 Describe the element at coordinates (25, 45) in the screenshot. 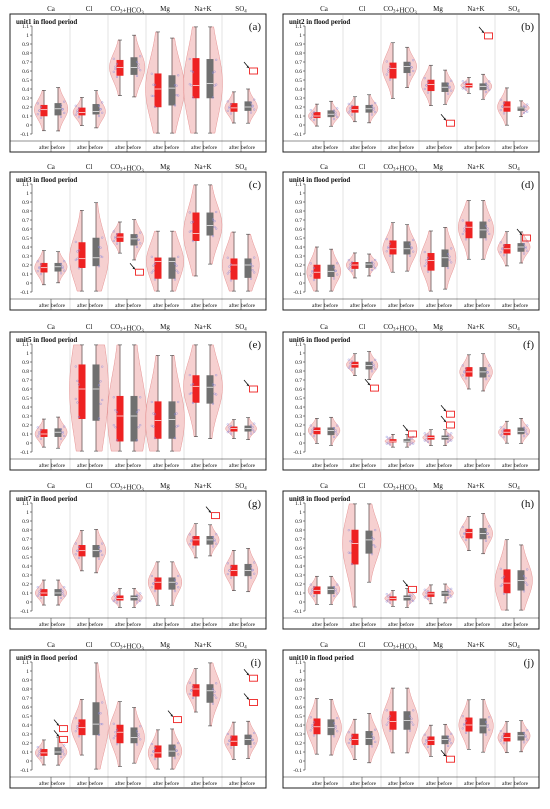

I see `y-tick-label: 0.9` at that location.